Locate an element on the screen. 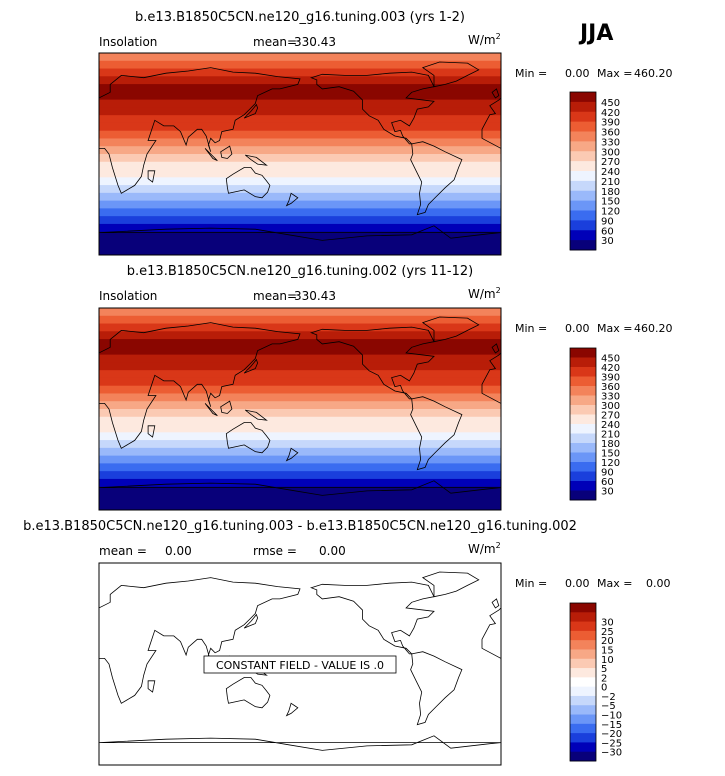 This screenshot has width=725, height=776. colorbar-tick-label: 180 is located at coordinates (610, 192).